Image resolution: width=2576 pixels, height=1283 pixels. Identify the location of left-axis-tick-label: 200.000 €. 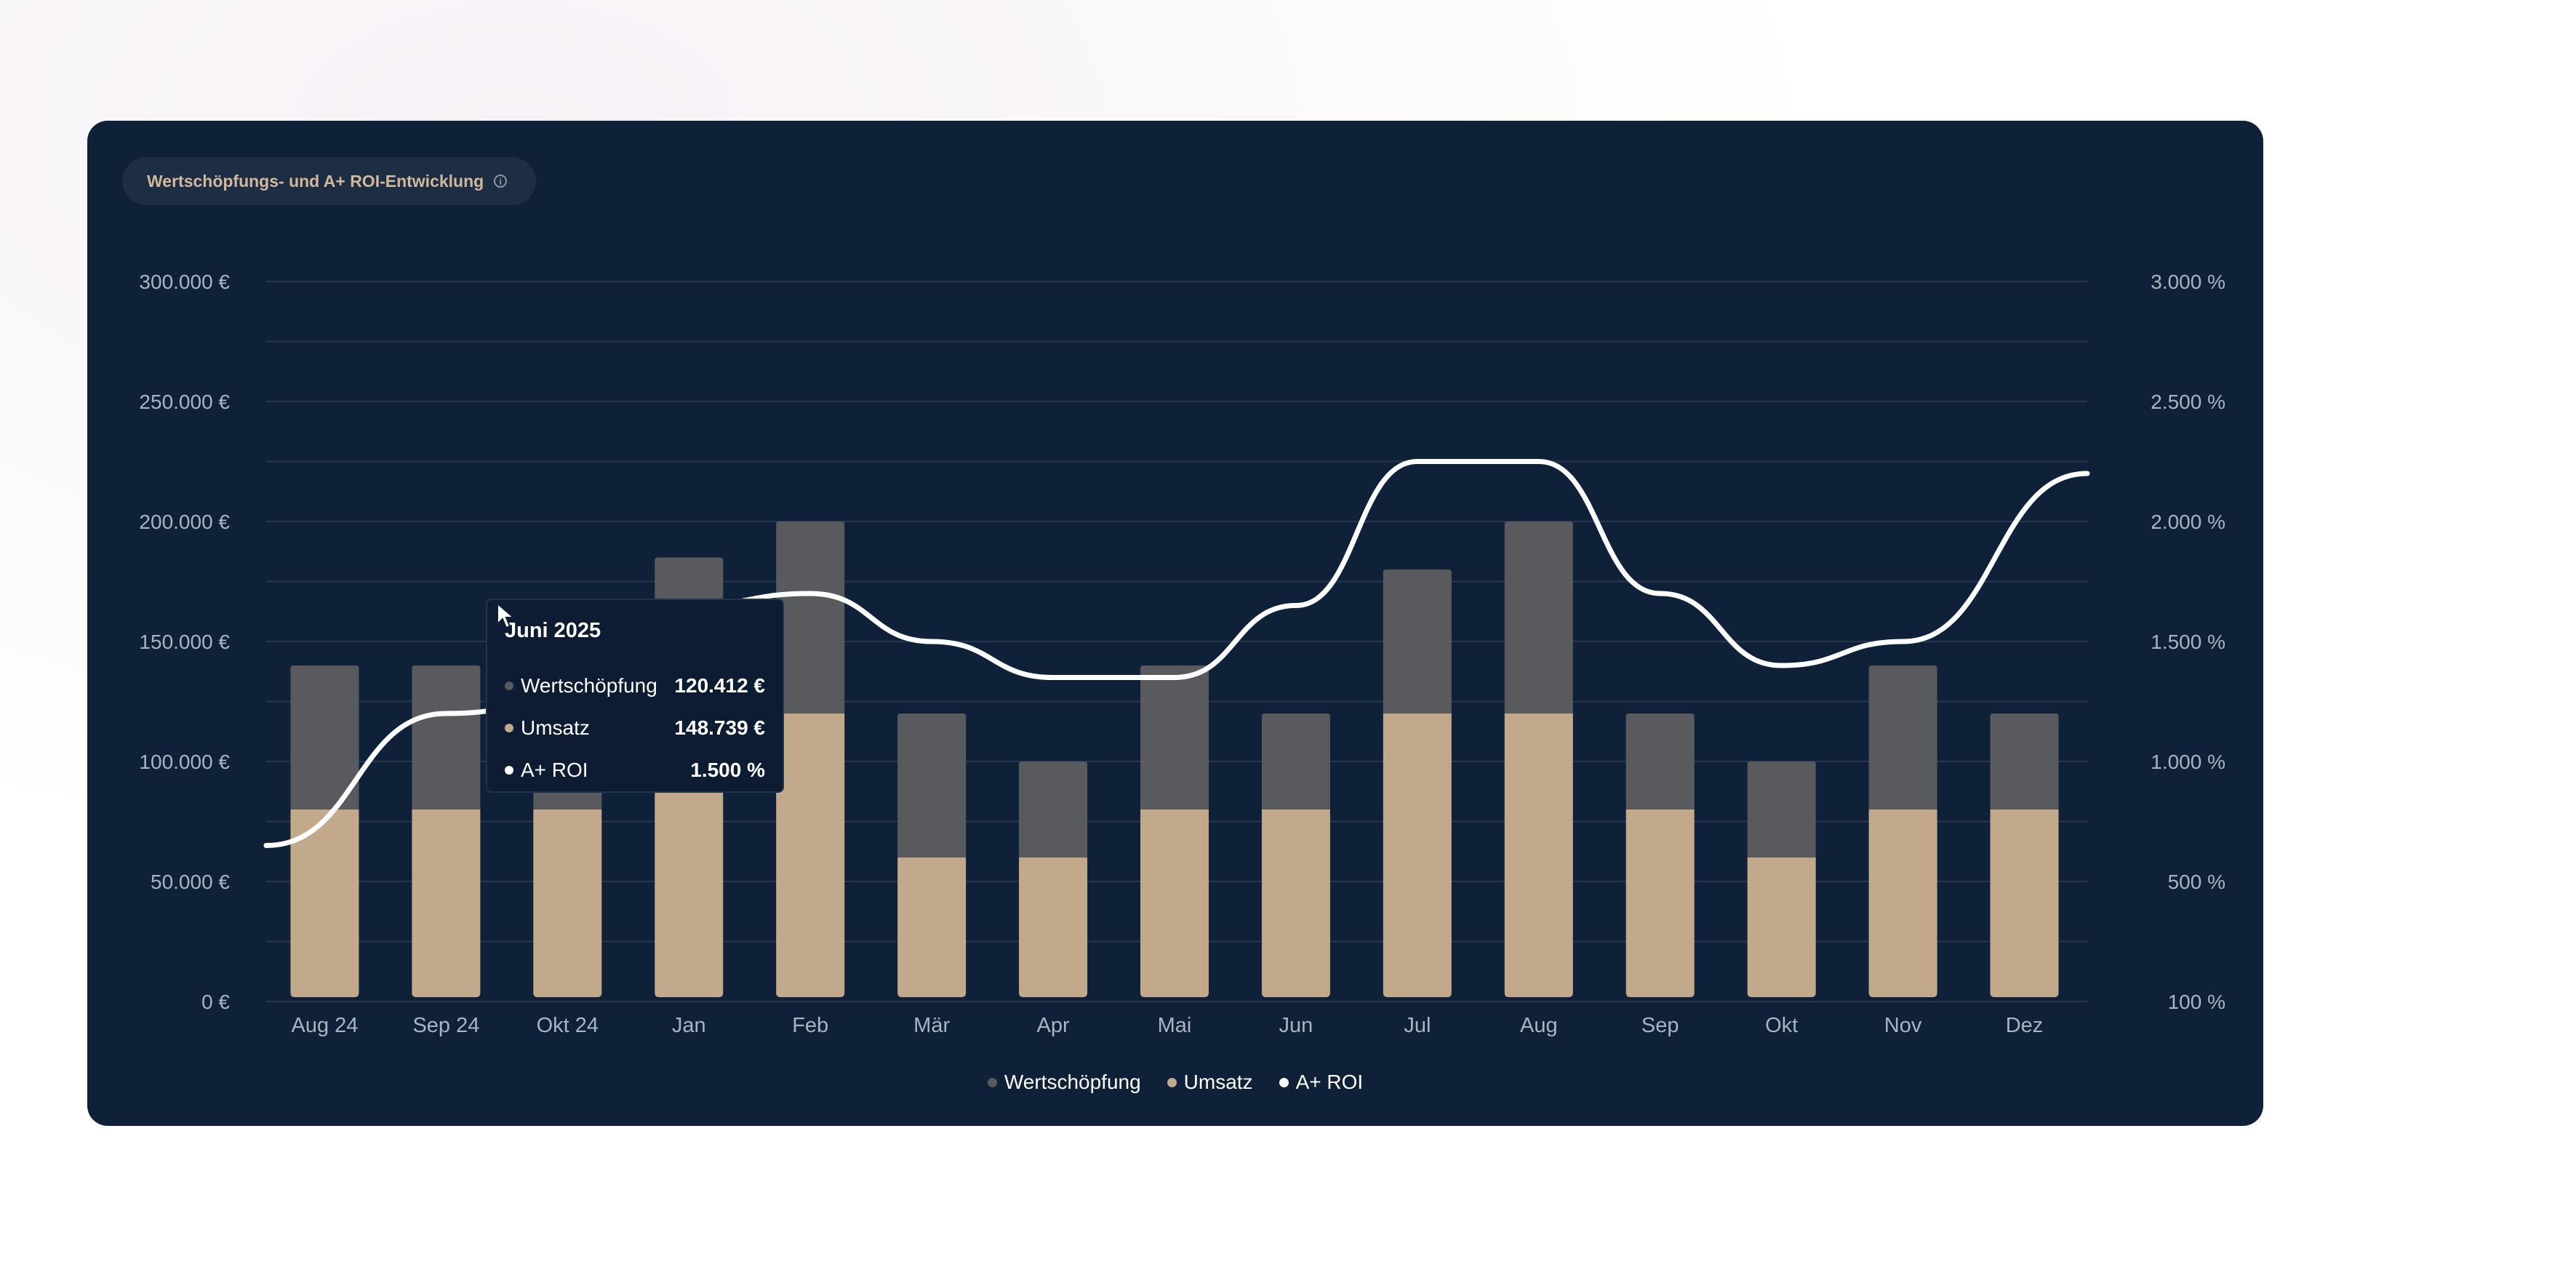
(184, 522).